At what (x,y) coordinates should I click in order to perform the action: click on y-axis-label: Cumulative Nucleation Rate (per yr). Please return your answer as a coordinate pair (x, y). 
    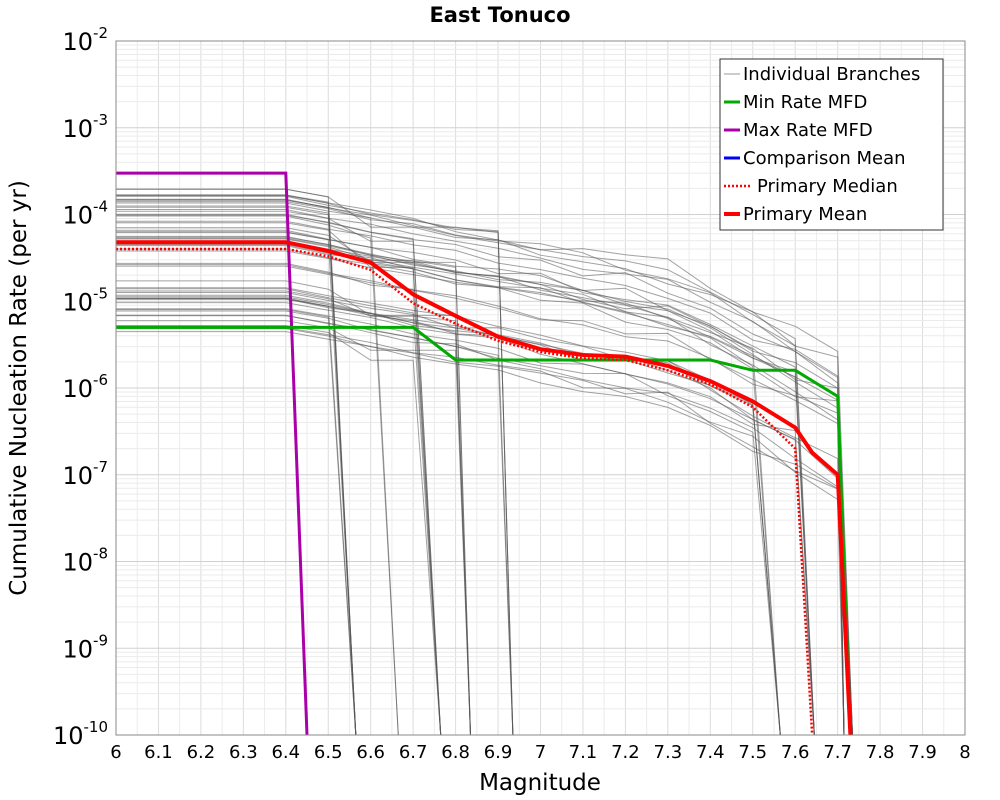
    Looking at the image, I should click on (19, 388).